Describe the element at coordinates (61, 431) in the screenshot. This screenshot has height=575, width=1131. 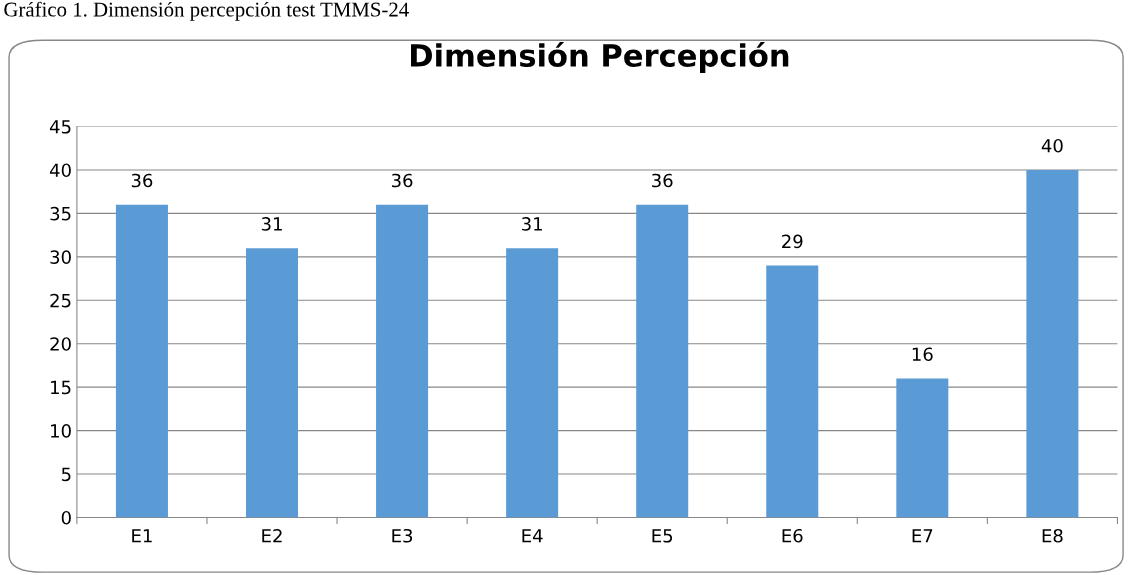
I see `y-tick-label: 10` at that location.